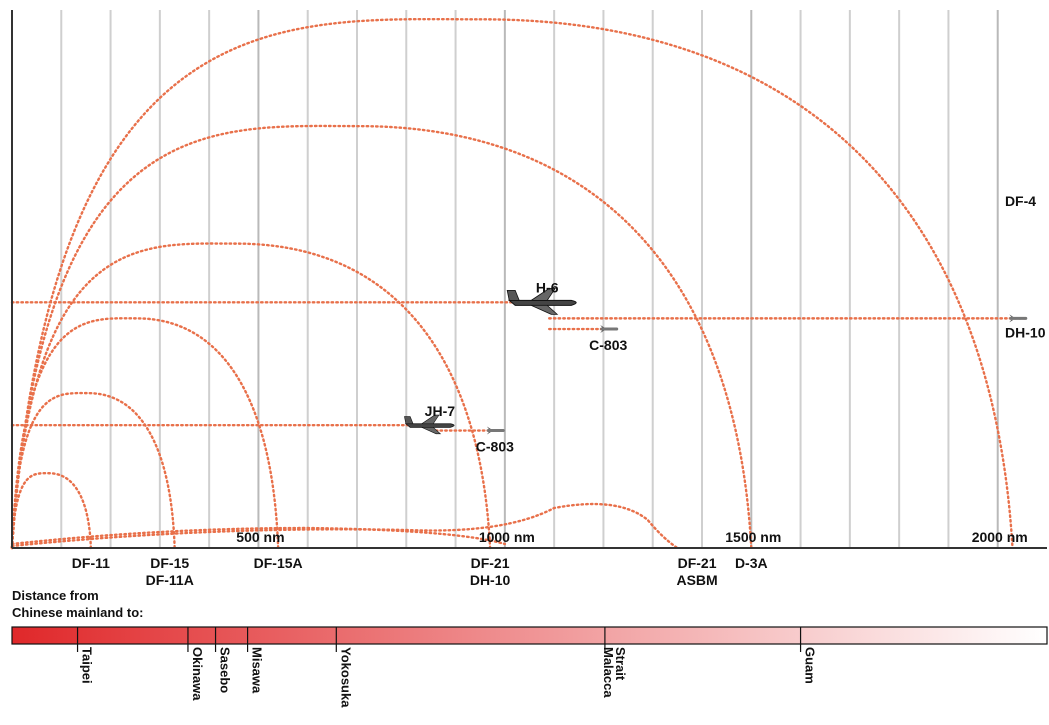 The width and height of the screenshot is (1049, 725). I want to click on destination-label: Taipei, so click(87, 665).